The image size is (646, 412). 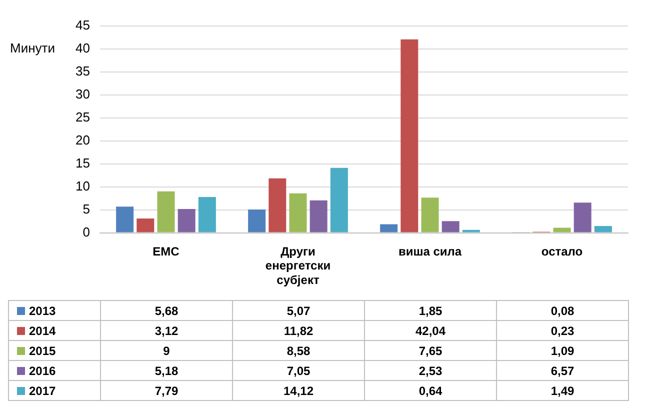 I want to click on data-label: 1,09, so click(x=562, y=350).